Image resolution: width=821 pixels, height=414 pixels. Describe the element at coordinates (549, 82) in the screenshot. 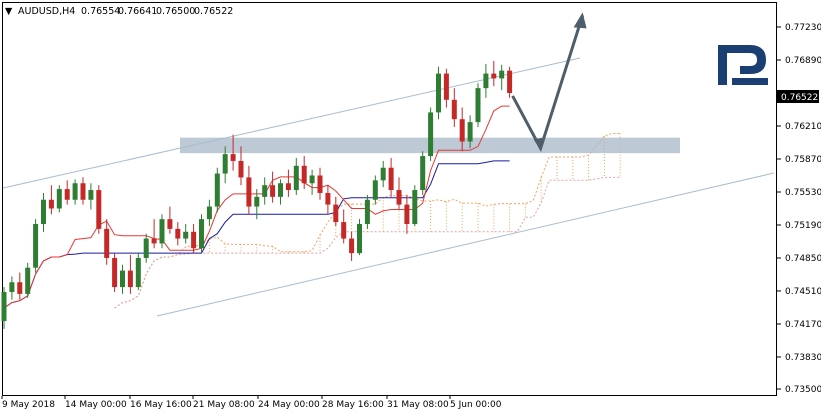

I see `forecast-arrow` at that location.